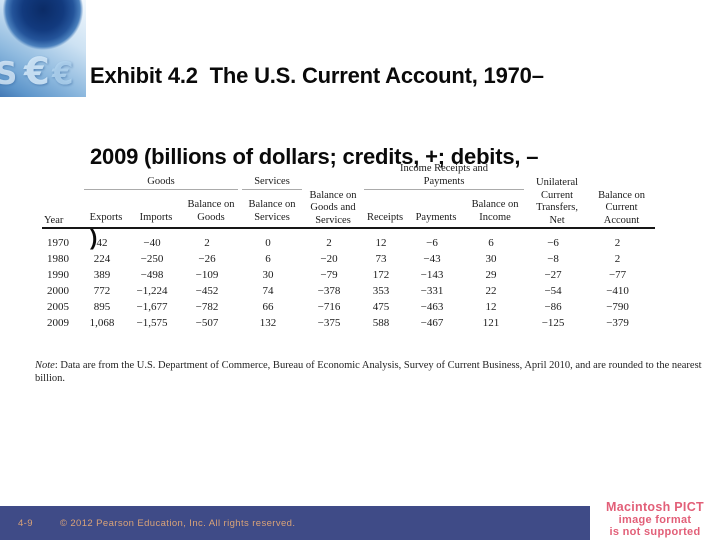 The image size is (720, 540). I want to click on value-cell: 121, so click(491, 322).